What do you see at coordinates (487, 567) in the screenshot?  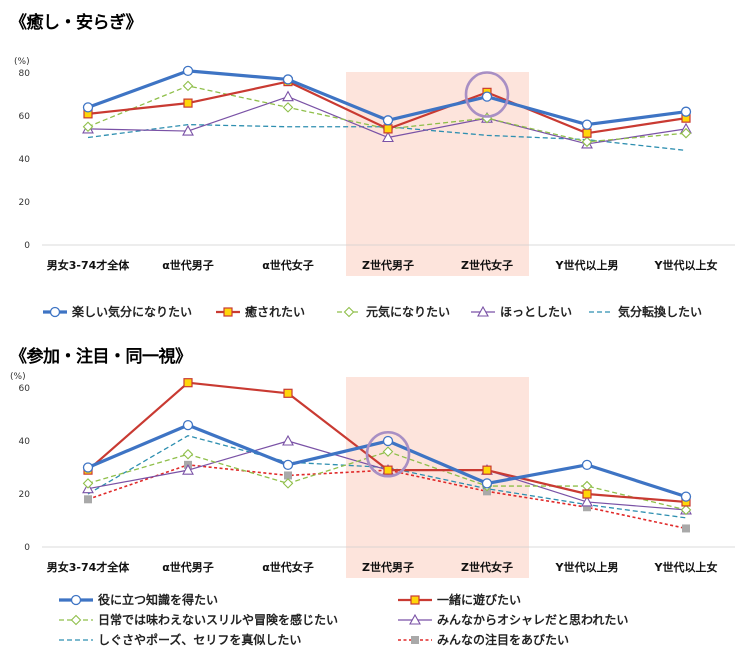 I see `chart2-category-label: Z世代女子` at bounding box center [487, 567].